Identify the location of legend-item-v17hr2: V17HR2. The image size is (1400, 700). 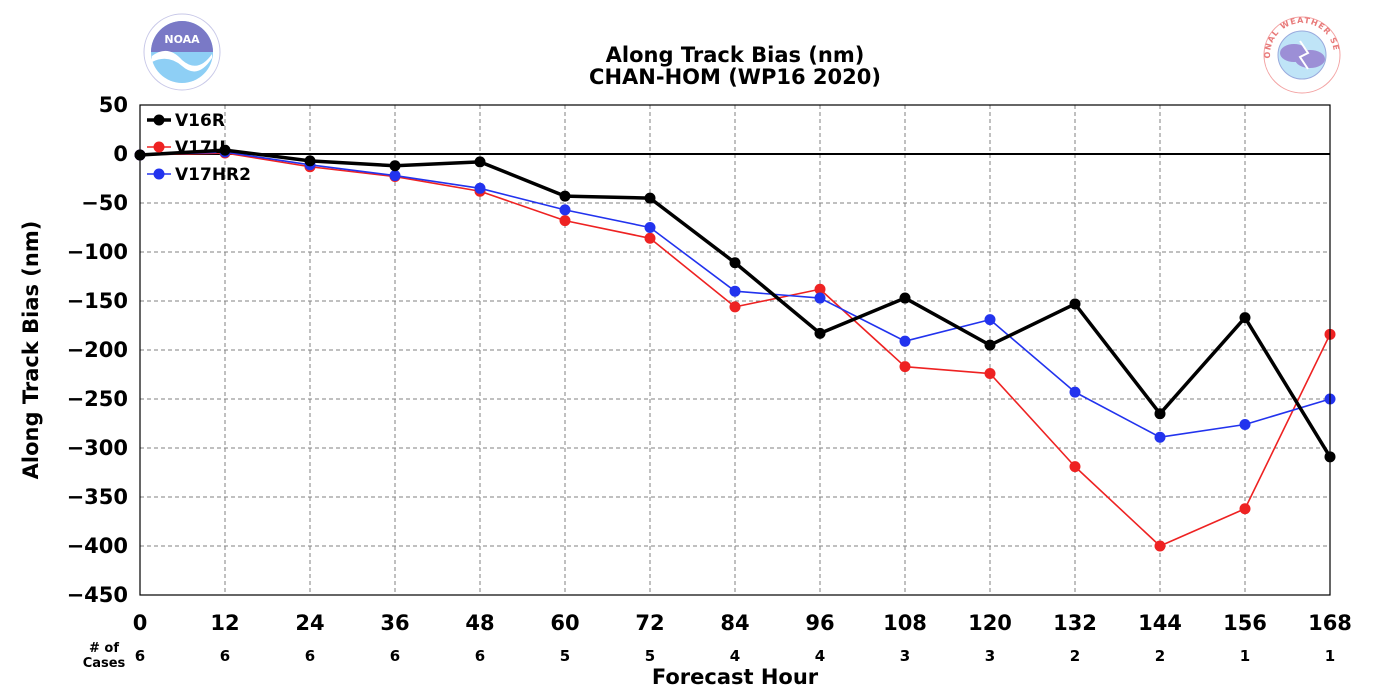
(199, 175).